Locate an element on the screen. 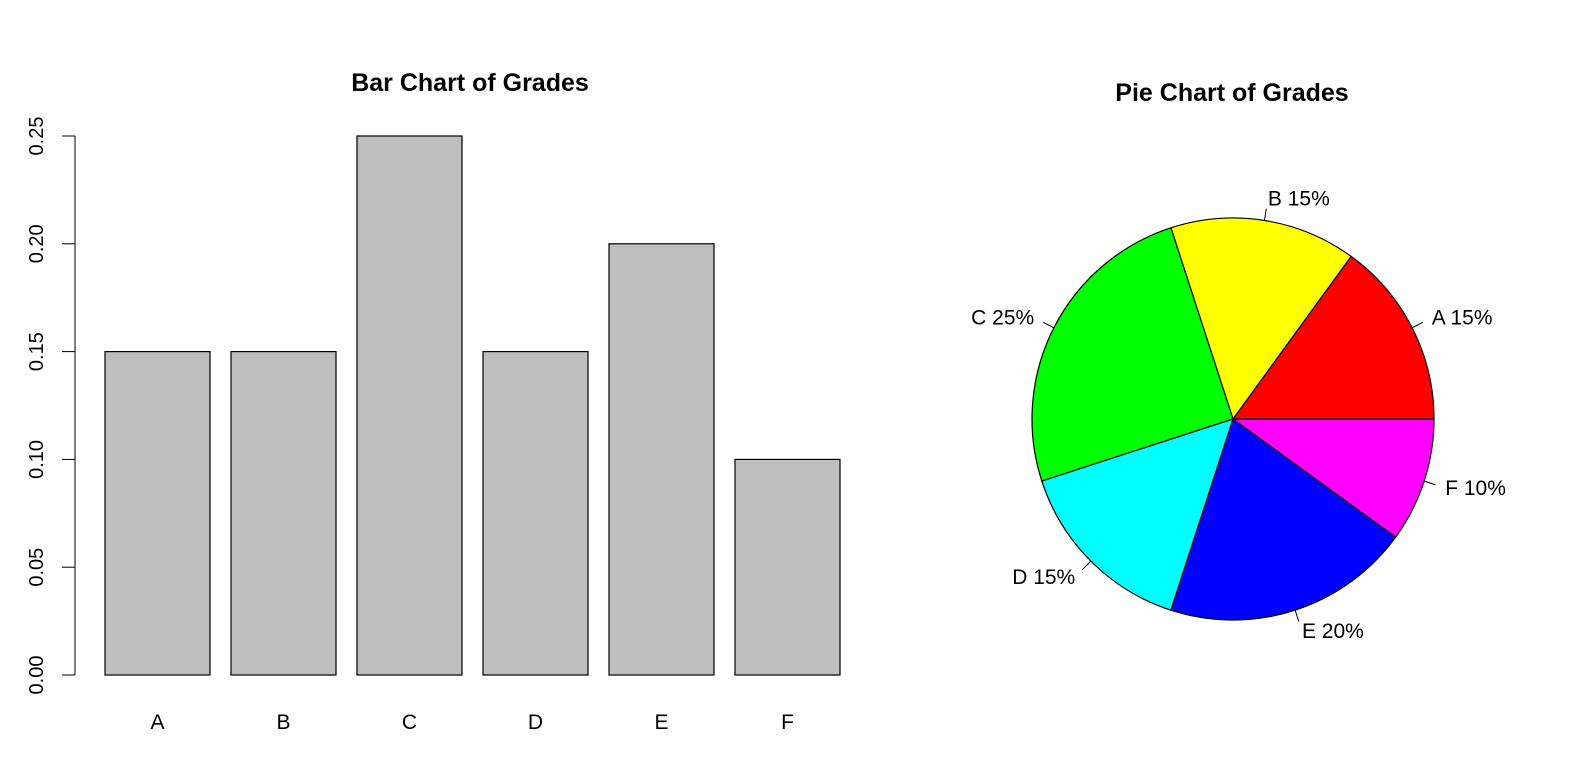 The height and width of the screenshot is (778, 1572). pie-slice-label: A 15% is located at coordinates (1462, 318).